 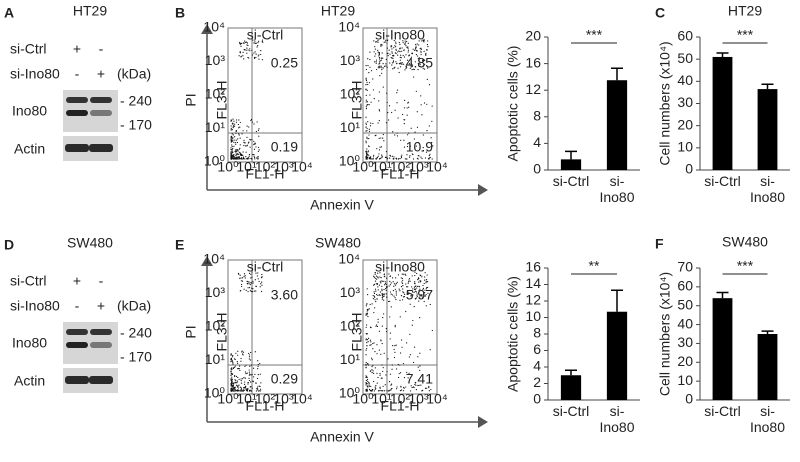 I want to click on flow-title: HT29, so click(x=338, y=11).